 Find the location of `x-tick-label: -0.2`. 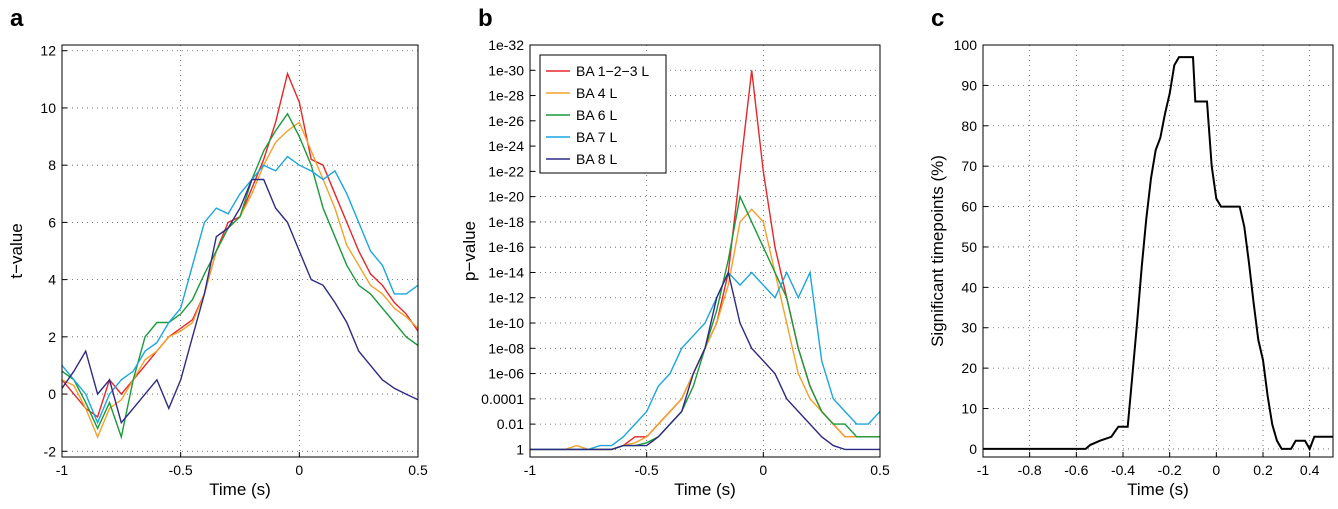

x-tick-label: -0.2 is located at coordinates (1170, 470).